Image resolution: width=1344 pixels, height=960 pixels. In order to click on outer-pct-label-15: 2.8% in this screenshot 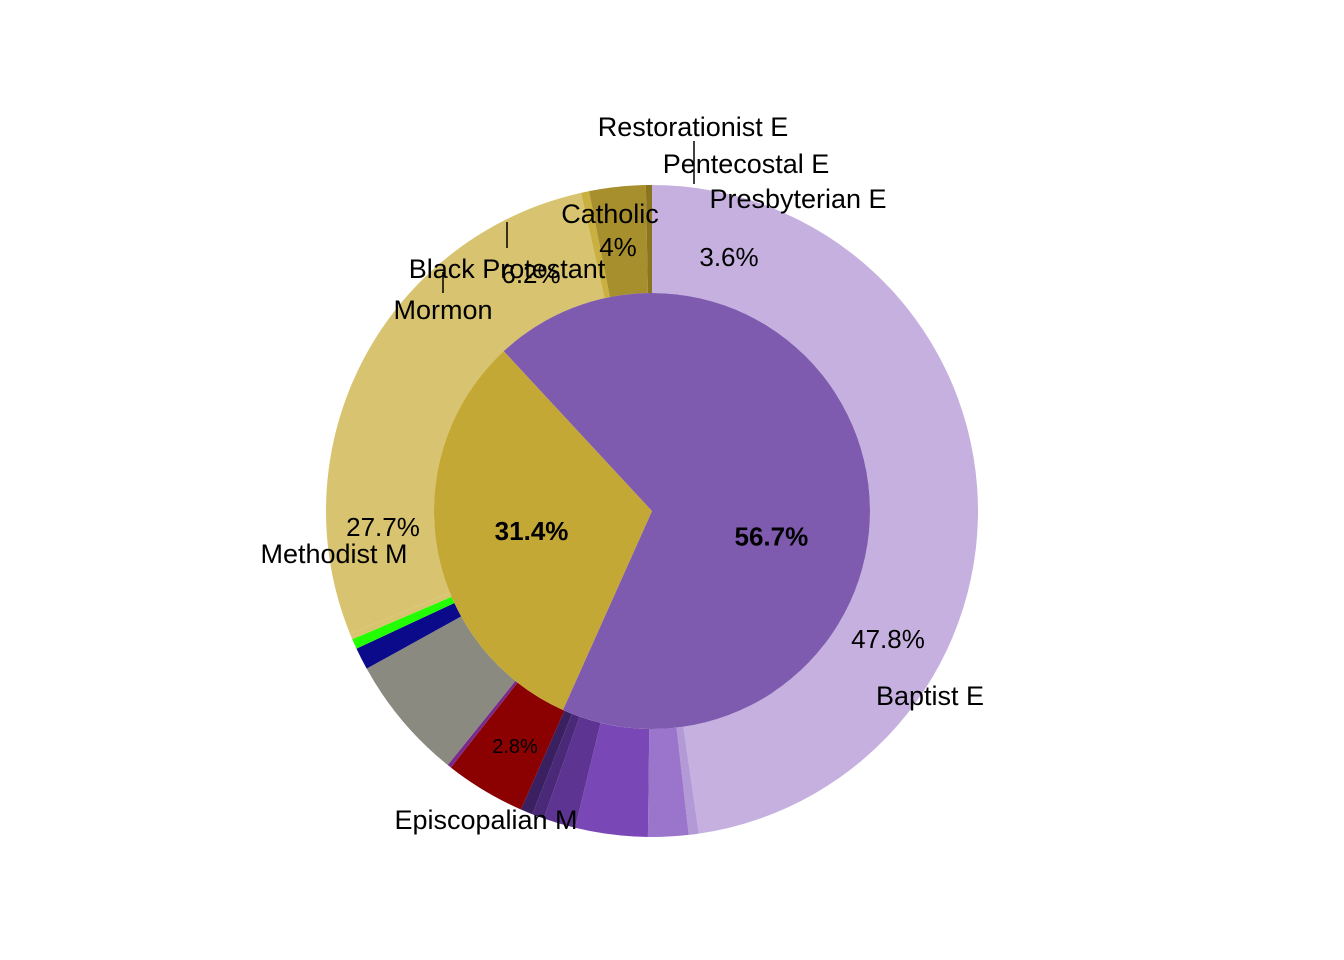, I will do `click(515, 747)`.